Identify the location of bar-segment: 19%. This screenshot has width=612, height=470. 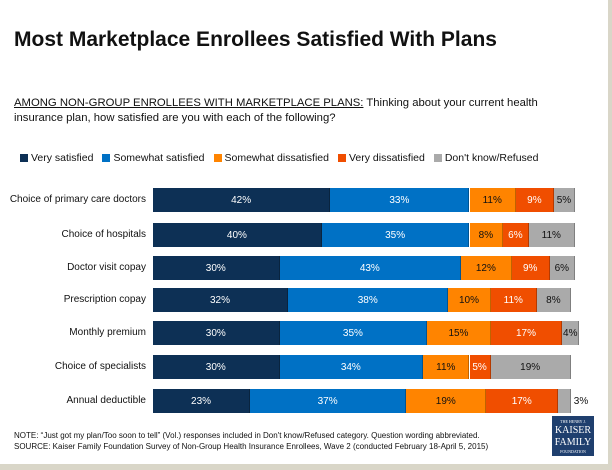
(530, 367).